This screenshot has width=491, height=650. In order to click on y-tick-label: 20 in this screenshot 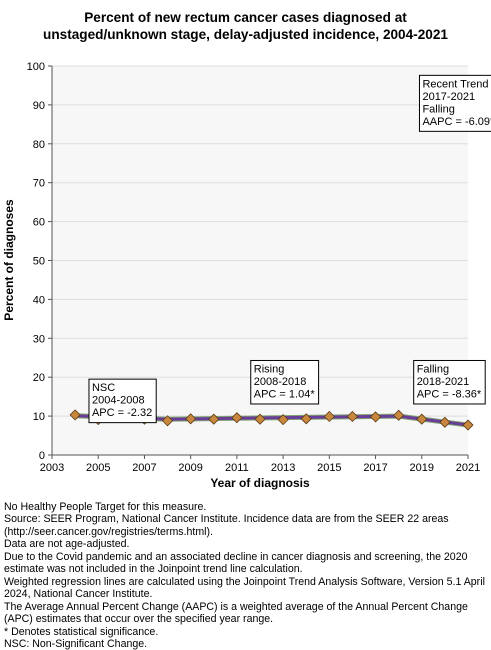, I will do `click(39, 378)`.